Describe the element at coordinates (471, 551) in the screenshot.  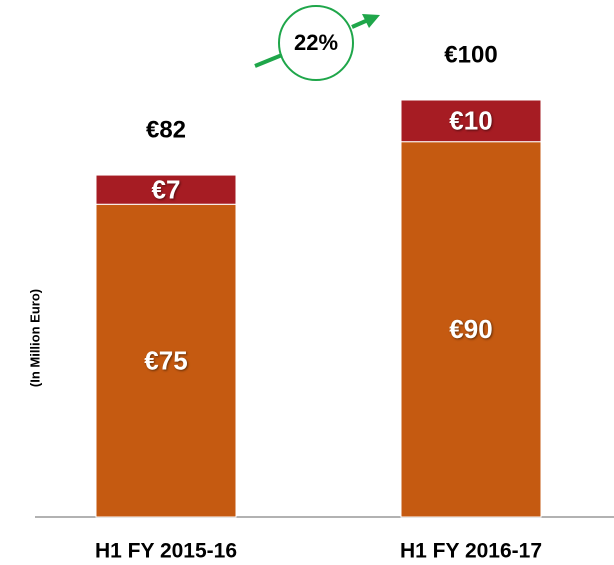
I see `x-tick-label: H1 FY 2016-17` at that location.